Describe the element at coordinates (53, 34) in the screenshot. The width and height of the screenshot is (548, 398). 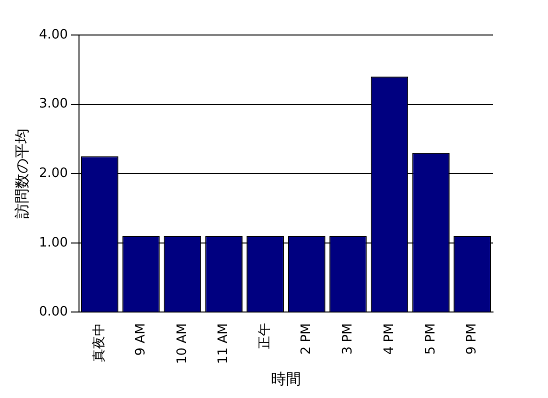
I see `y-tick-label: 4.00` at that location.